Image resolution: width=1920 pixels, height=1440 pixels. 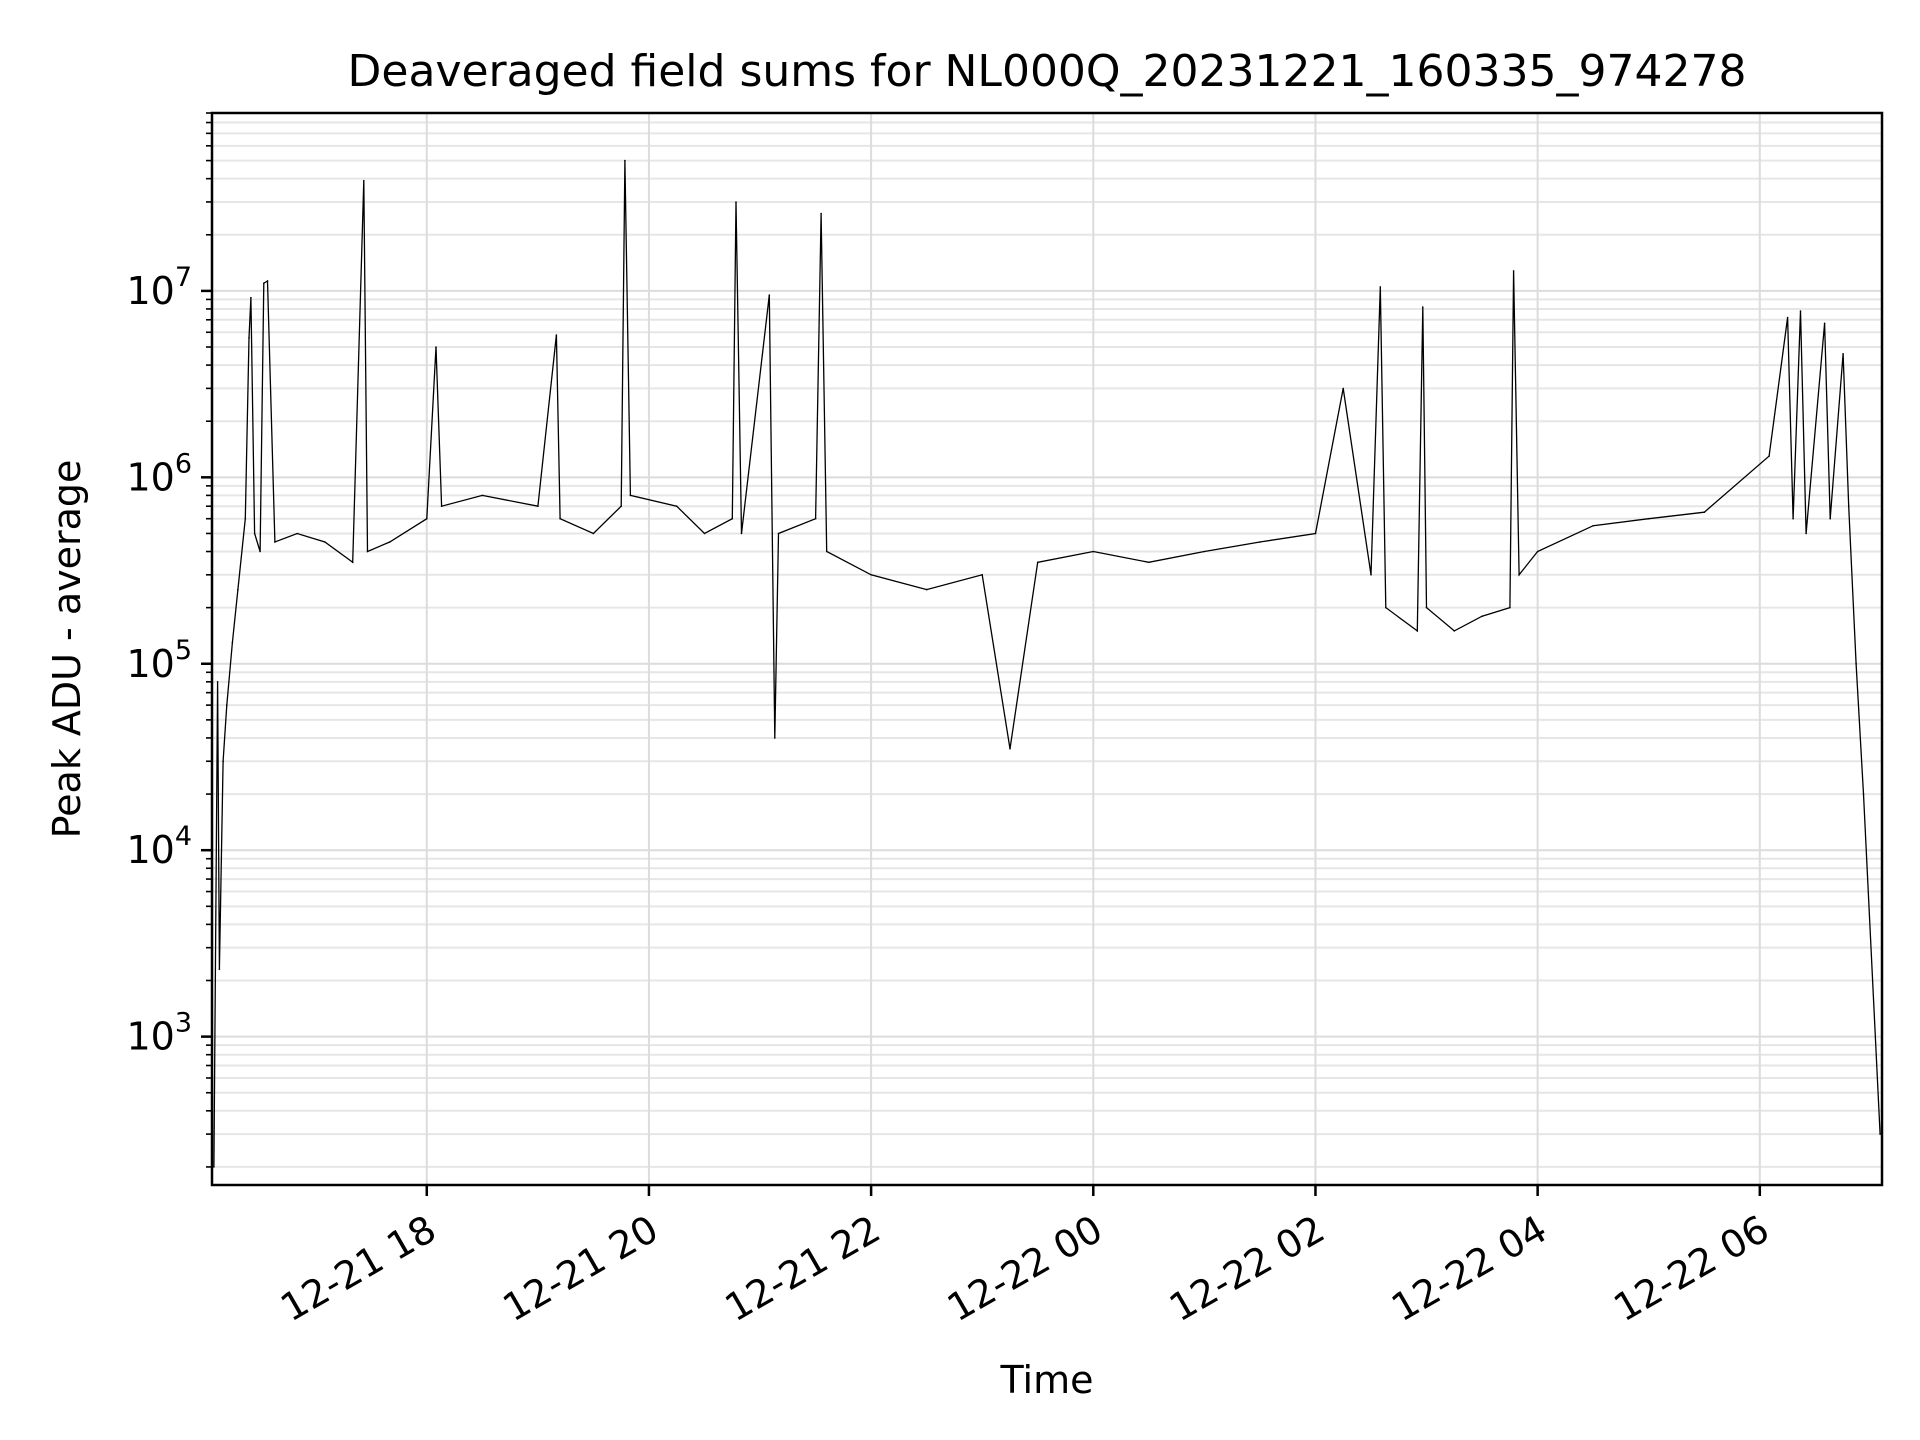 I want to click on y-tick-label: 10³, so click(x=159, y=1033).